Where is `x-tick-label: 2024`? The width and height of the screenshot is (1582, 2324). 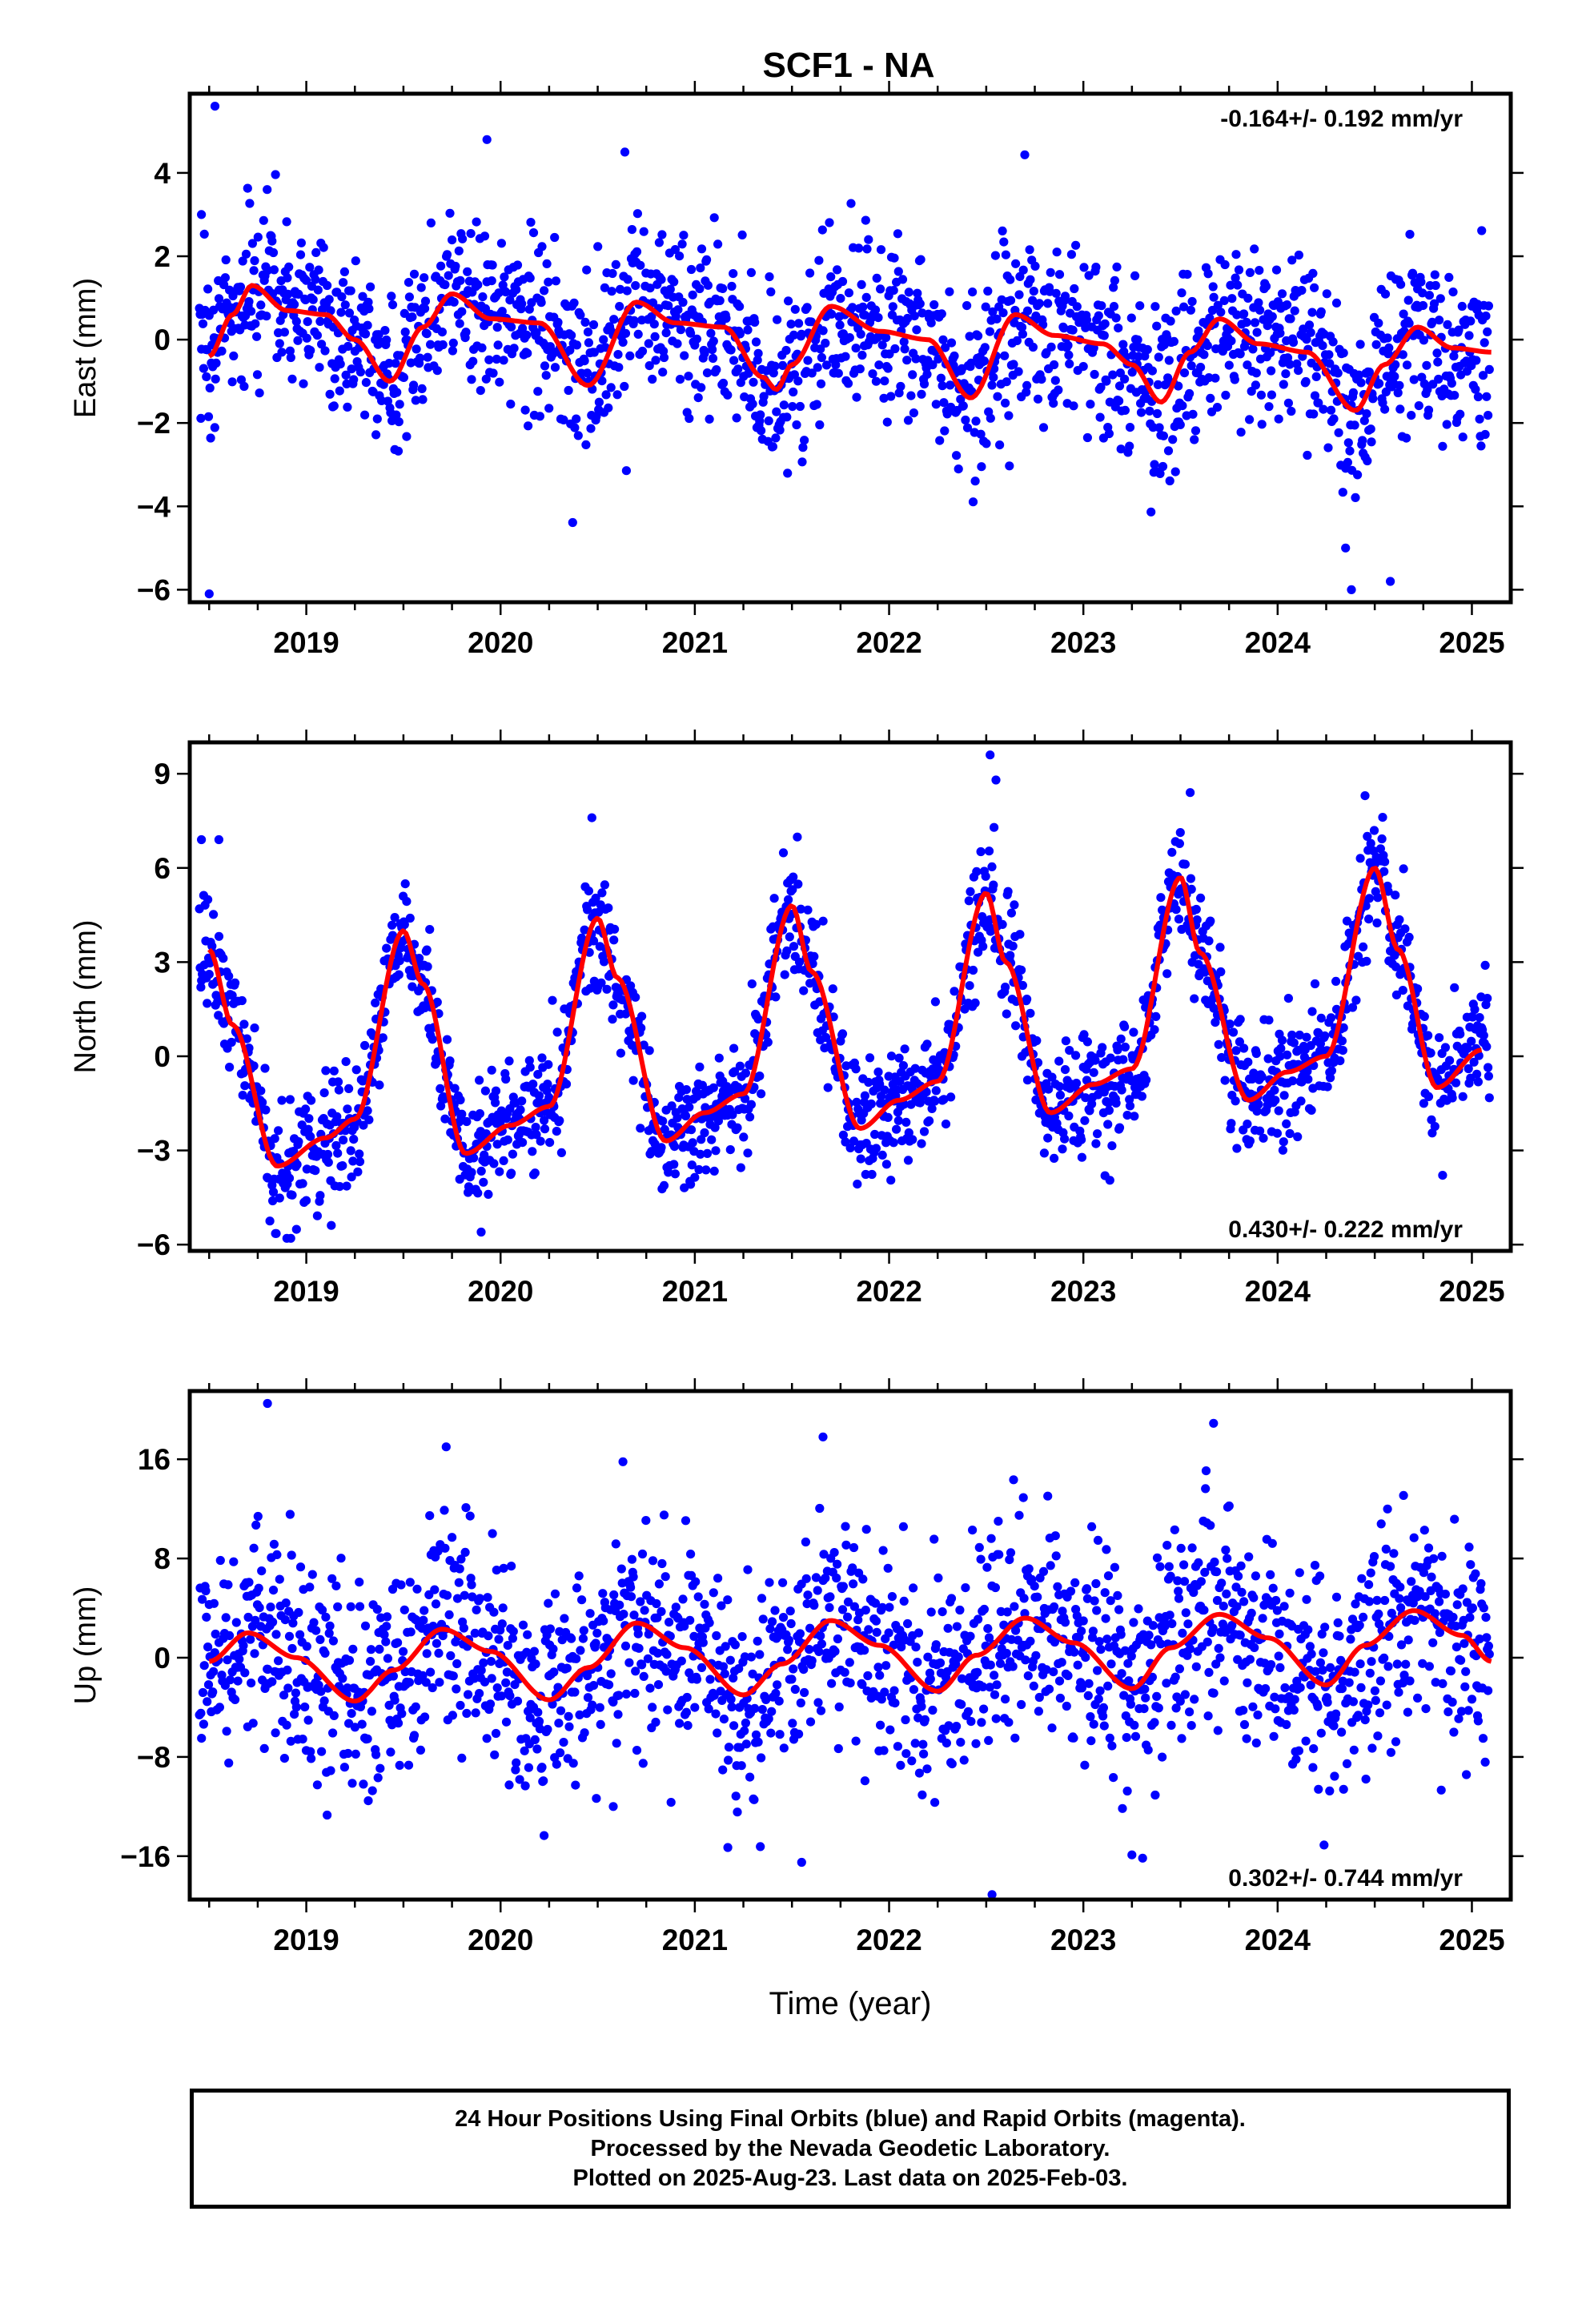
x-tick-label: 2024 is located at coordinates (1278, 1291).